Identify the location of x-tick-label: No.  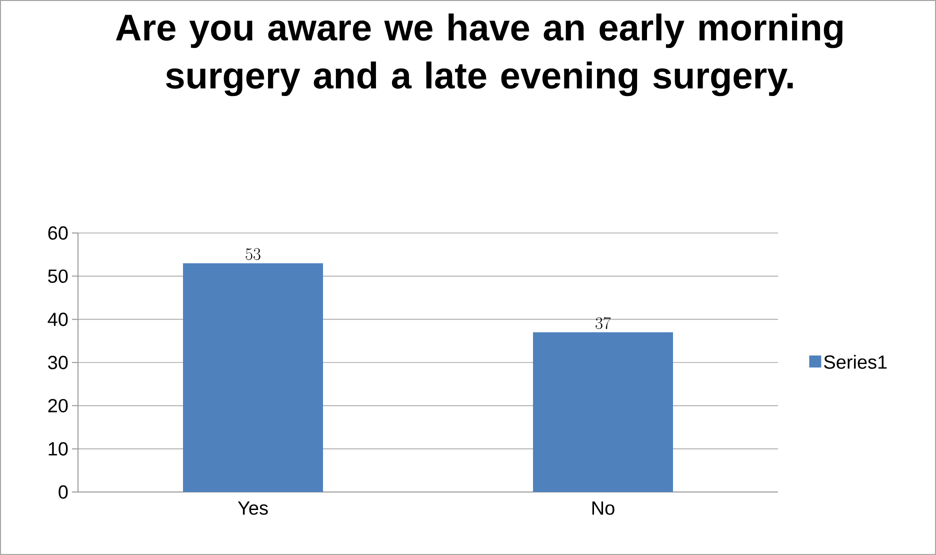
(603, 508).